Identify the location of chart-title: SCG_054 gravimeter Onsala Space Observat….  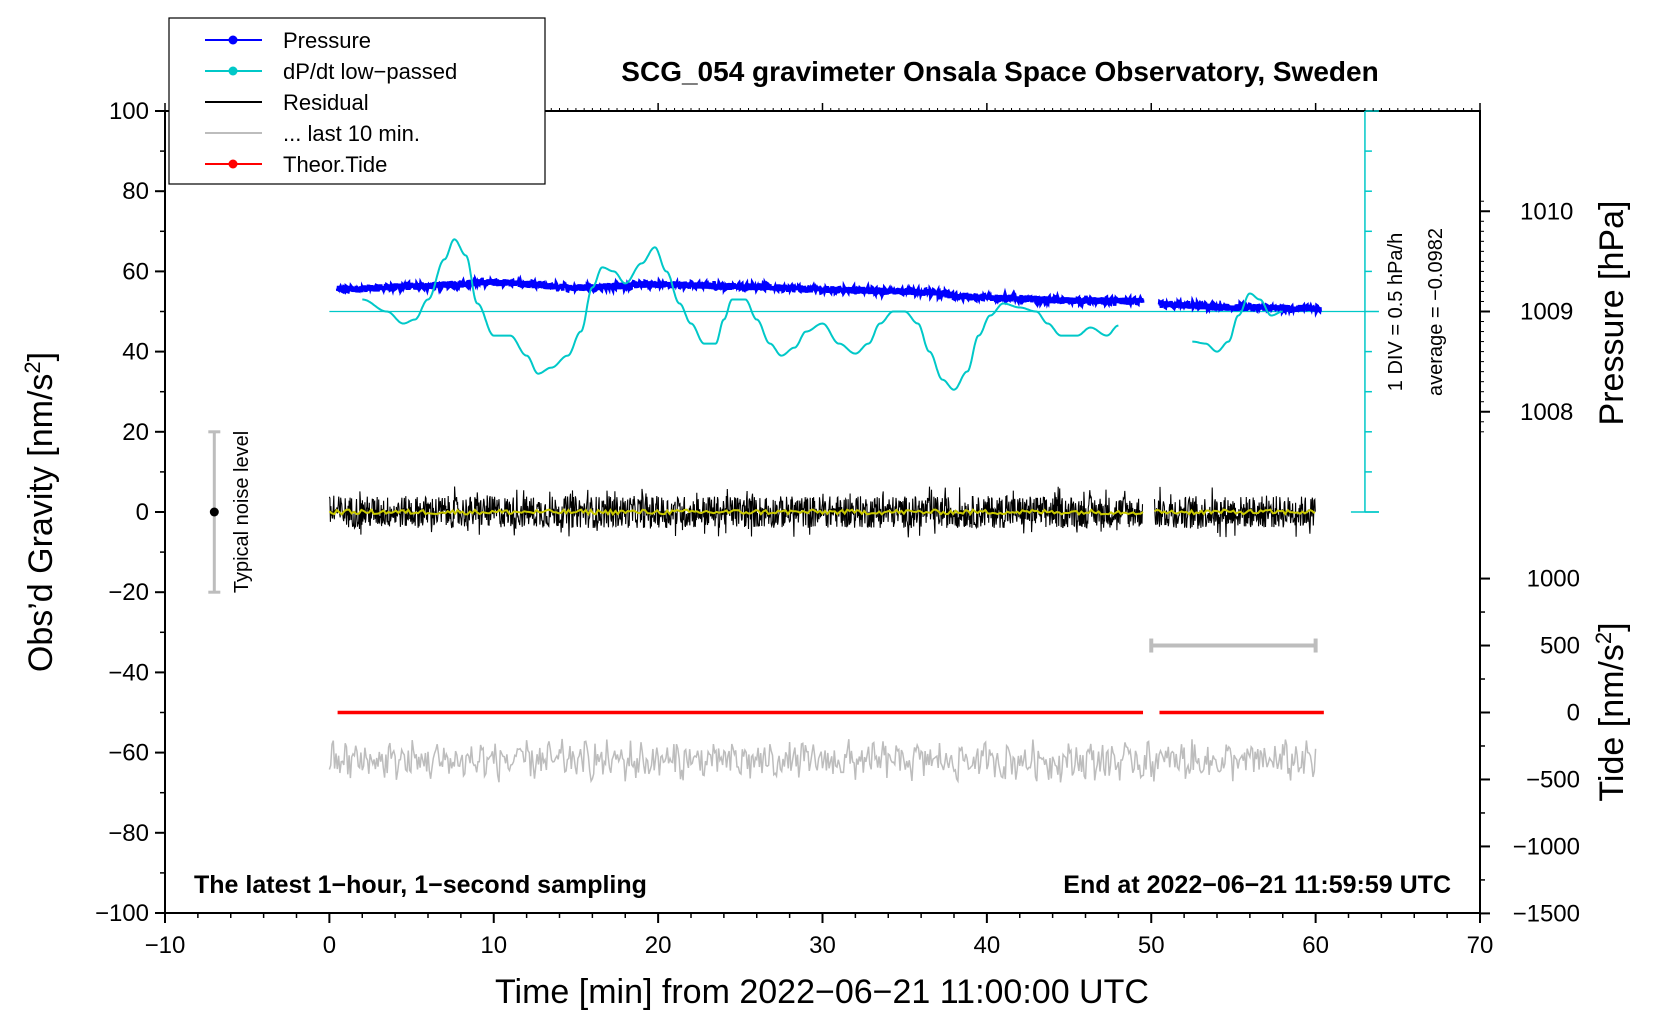
(999, 71).